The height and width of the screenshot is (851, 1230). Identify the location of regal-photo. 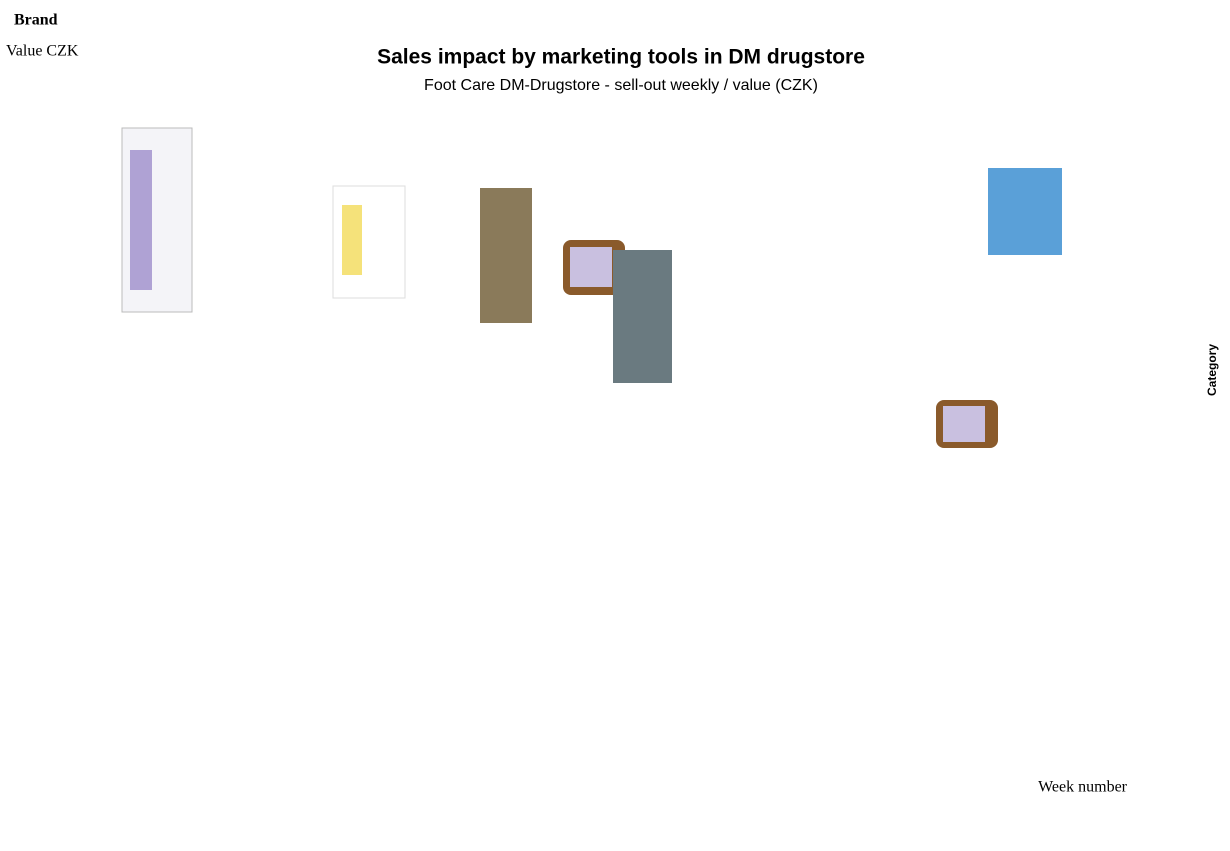
(642, 316).